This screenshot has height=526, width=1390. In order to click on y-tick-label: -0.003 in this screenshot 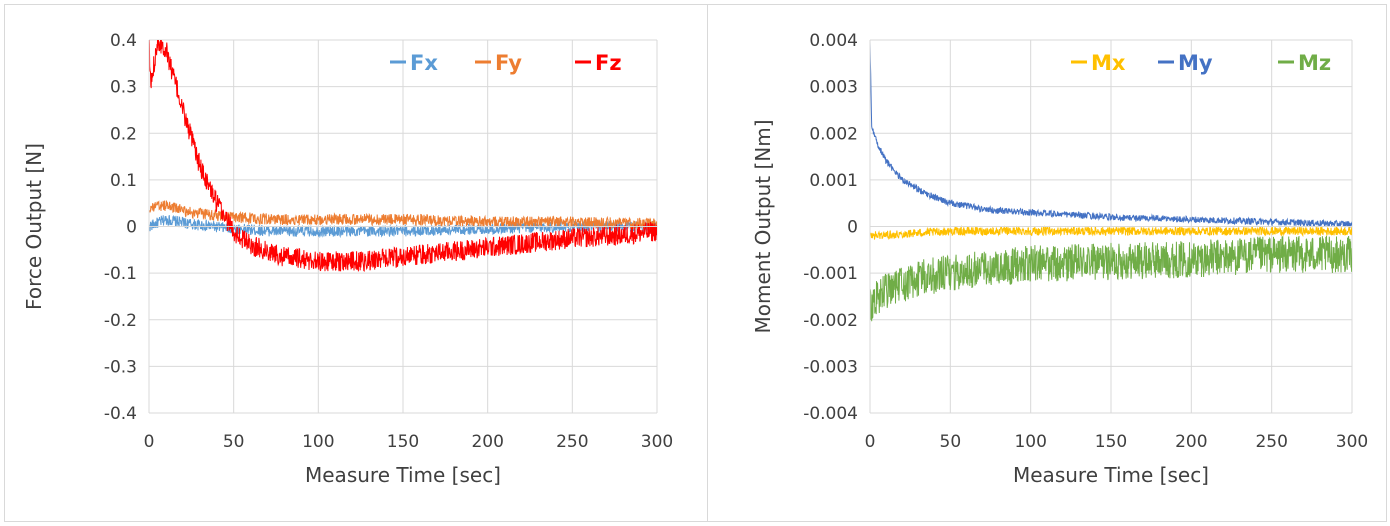, I will do `click(830, 367)`.